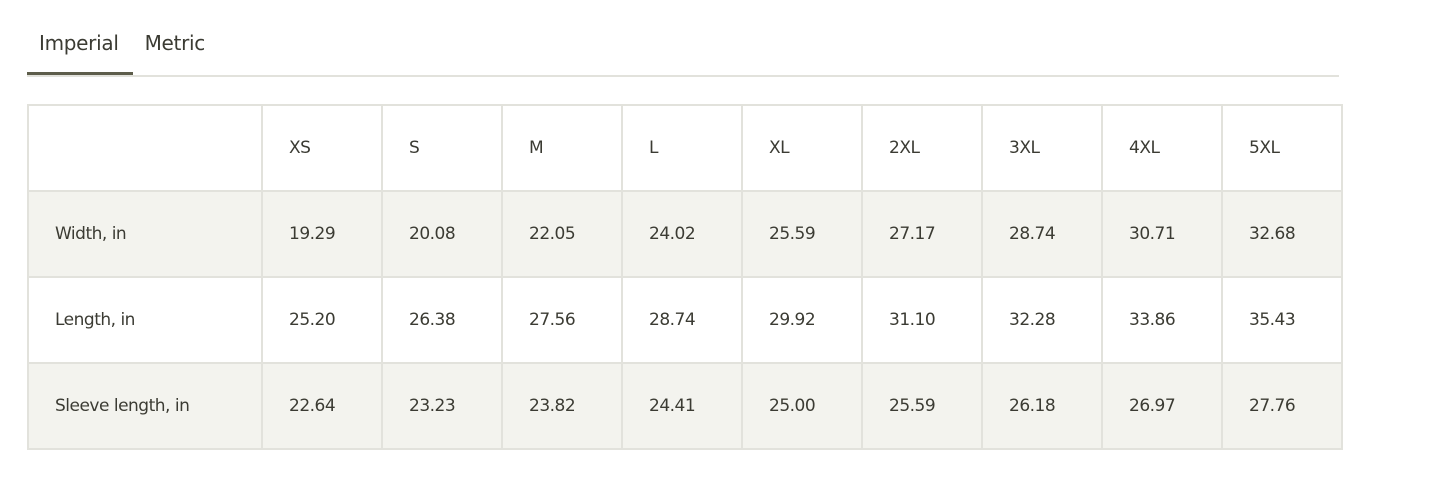  What do you see at coordinates (1282, 320) in the screenshot?
I see `table-cell: 35.43` at bounding box center [1282, 320].